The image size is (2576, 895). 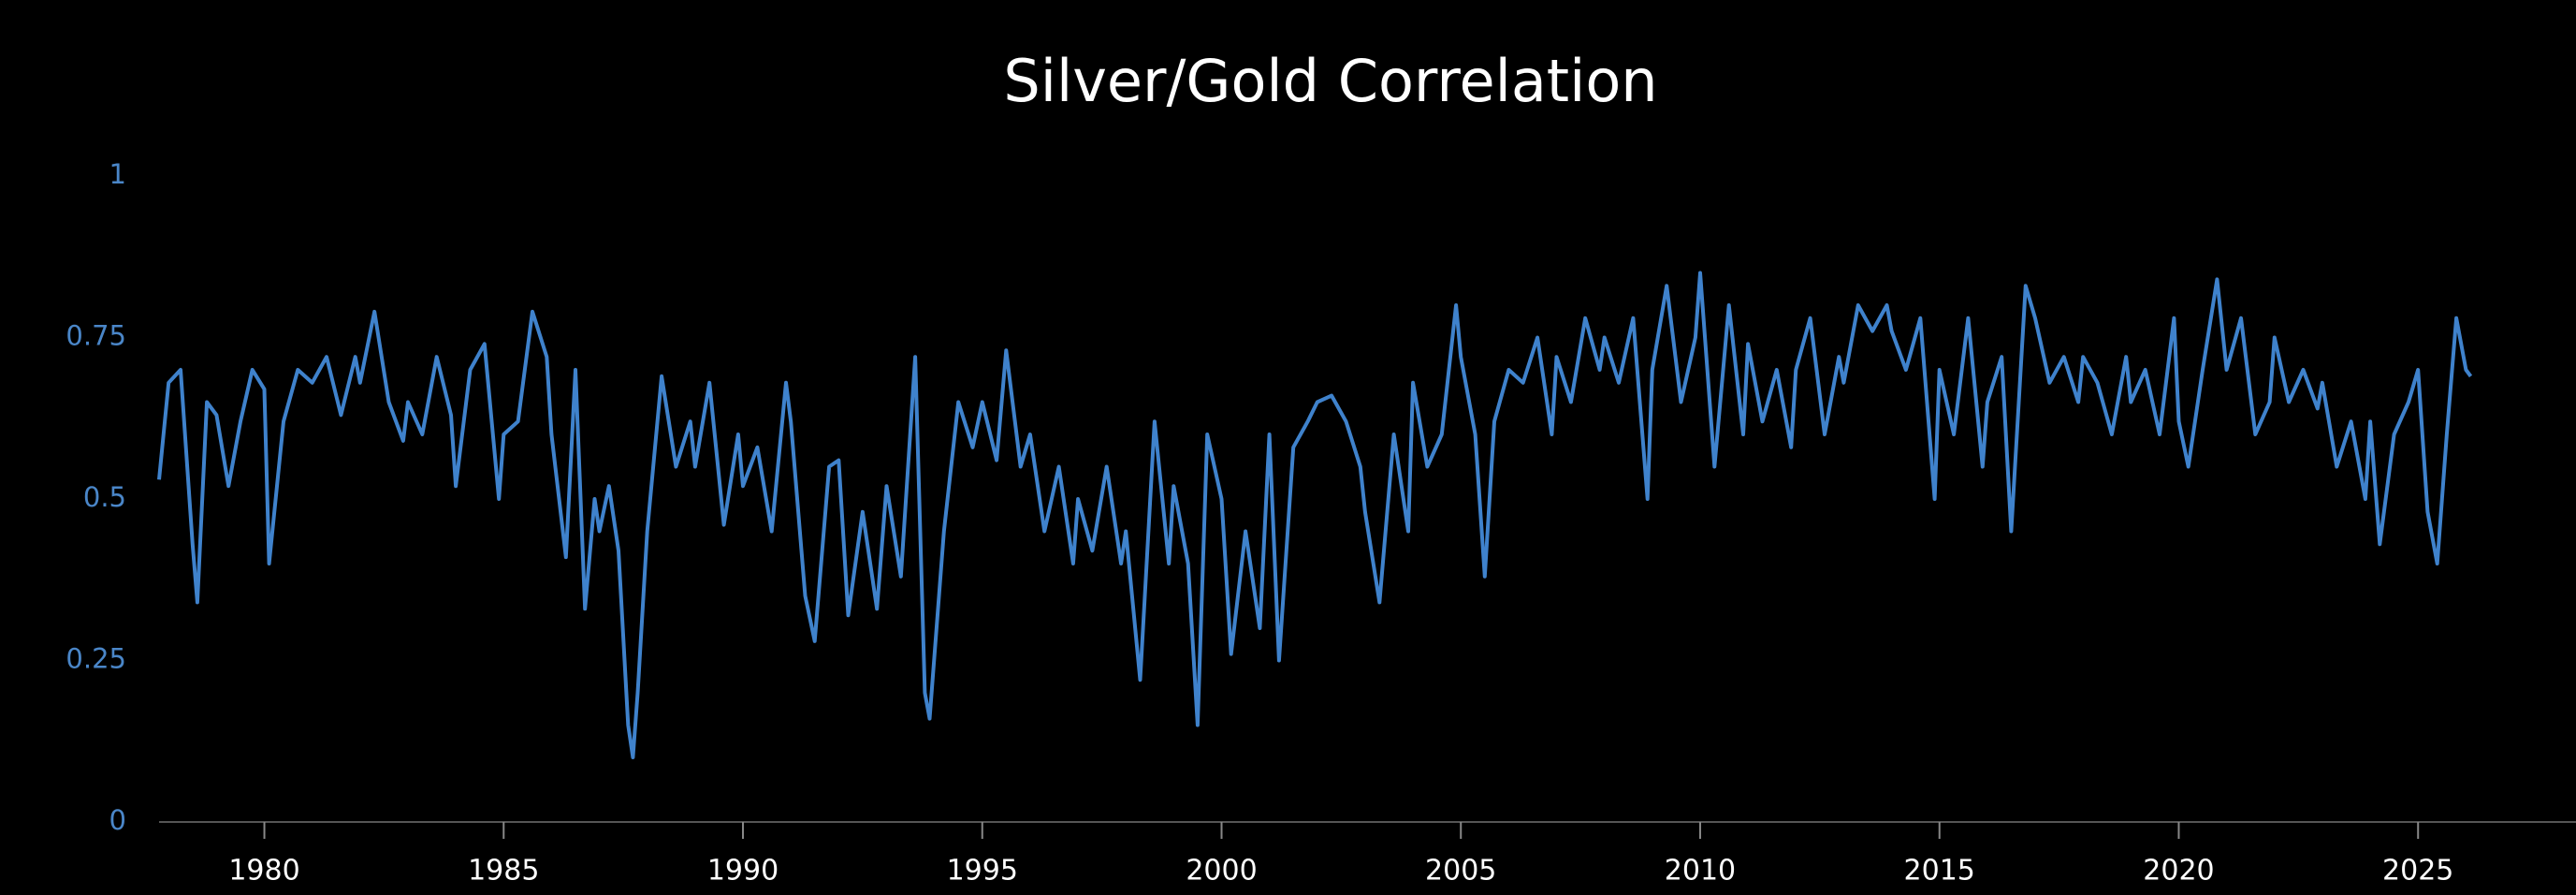 I want to click on x-tick-label: 1985, so click(x=503, y=871).